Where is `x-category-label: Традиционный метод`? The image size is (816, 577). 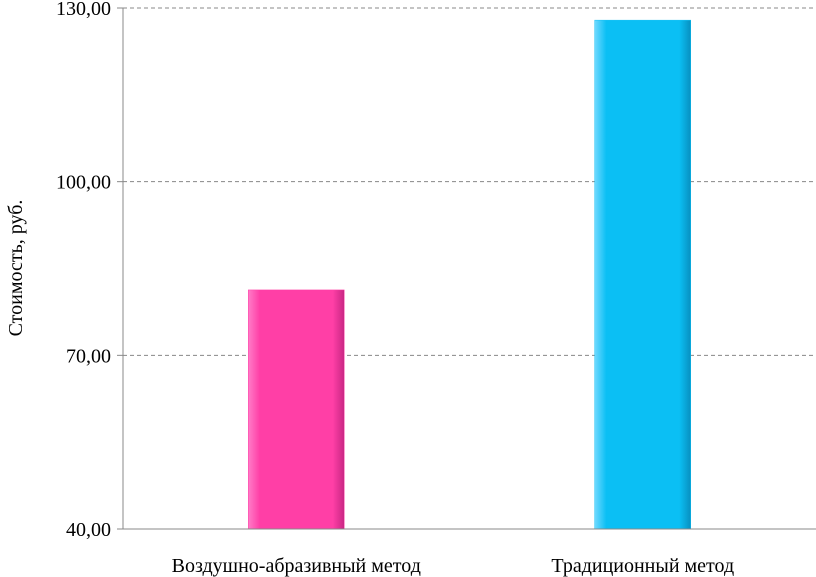
x-category-label: Традиционный метод is located at coordinates (642, 566).